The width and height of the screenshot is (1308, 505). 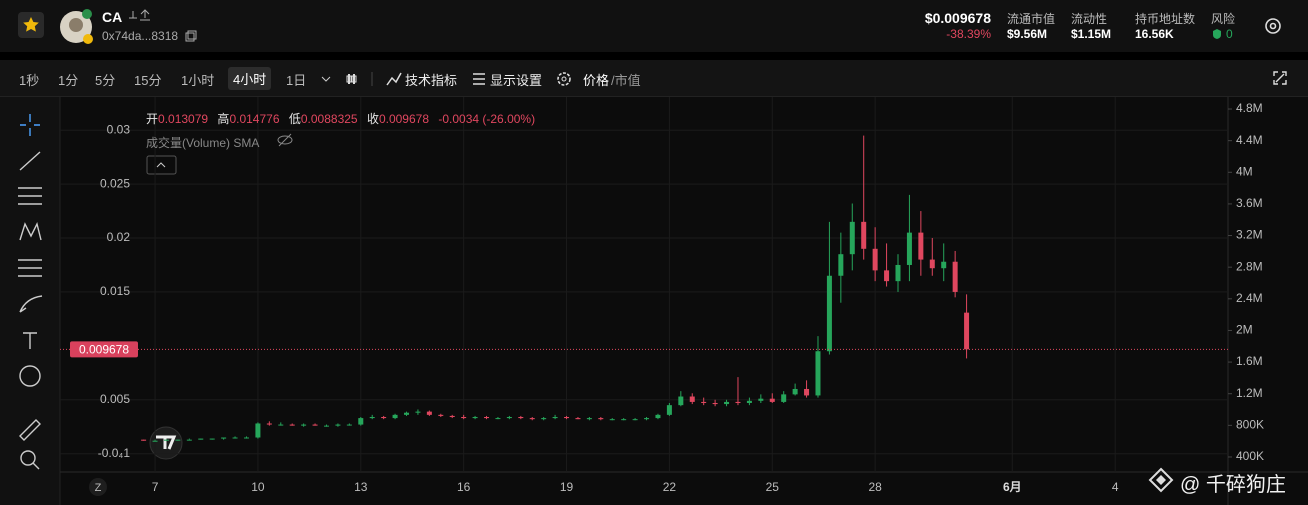 What do you see at coordinates (431, 80) in the screenshot?
I see `indicators-button: 技术指标` at bounding box center [431, 80].